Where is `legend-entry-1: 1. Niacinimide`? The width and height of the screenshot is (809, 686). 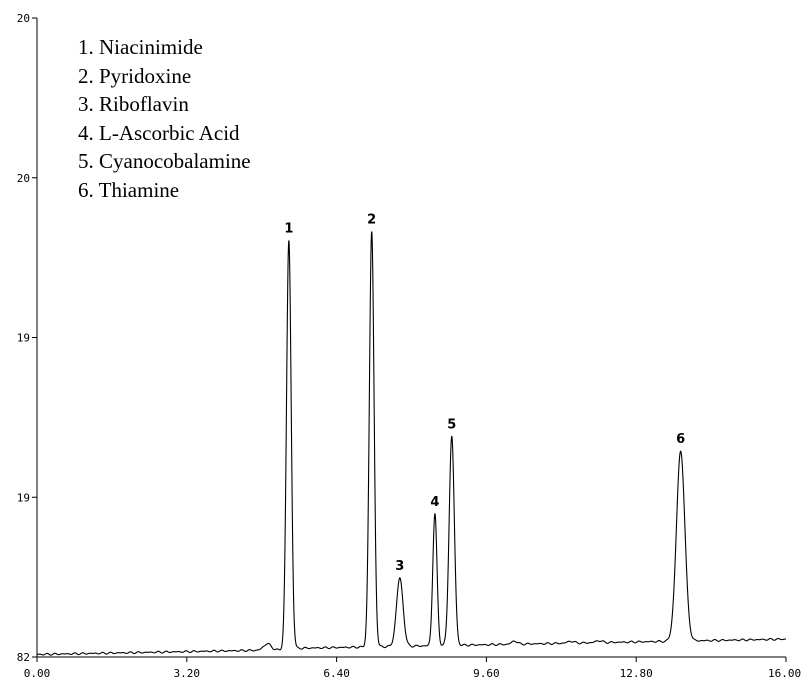 legend-entry-1: 1. Niacinimide is located at coordinates (140, 47).